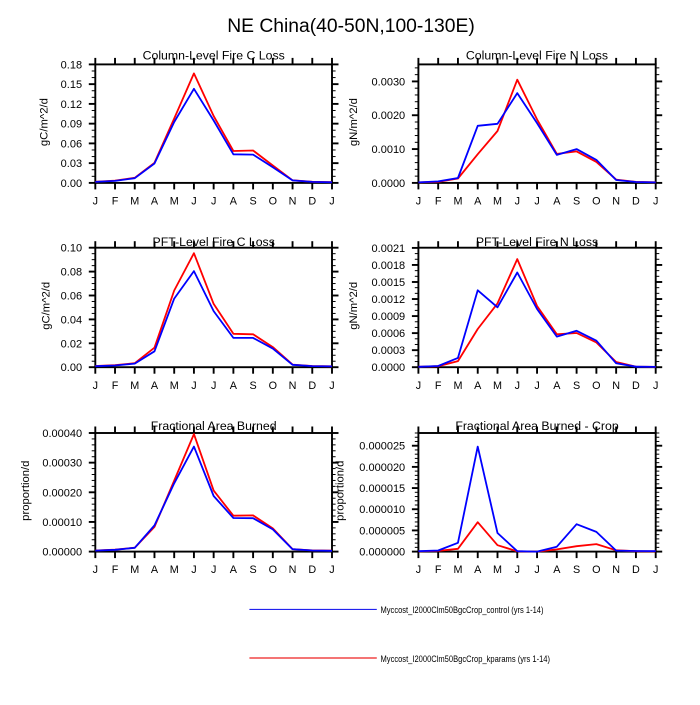  Describe the element at coordinates (537, 242) in the screenshot. I see `svg-text: PFT-Level Fire N Loss` at that location.